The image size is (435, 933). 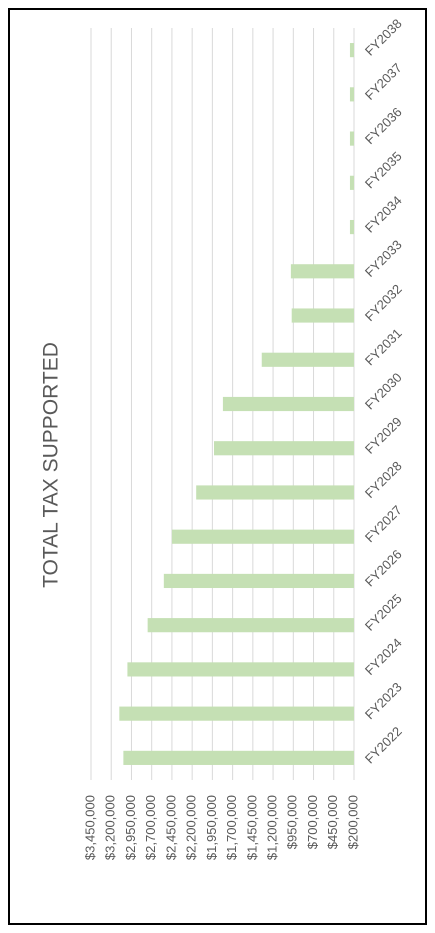 I want to click on y-tick-label: $950,000, so click(x=292, y=822).